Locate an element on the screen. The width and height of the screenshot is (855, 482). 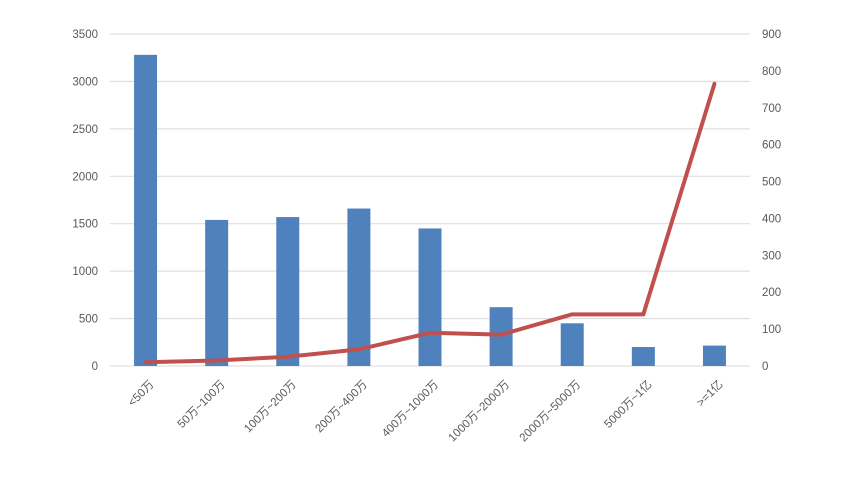
left-axis-tick-label: 0 is located at coordinates (95, 367).